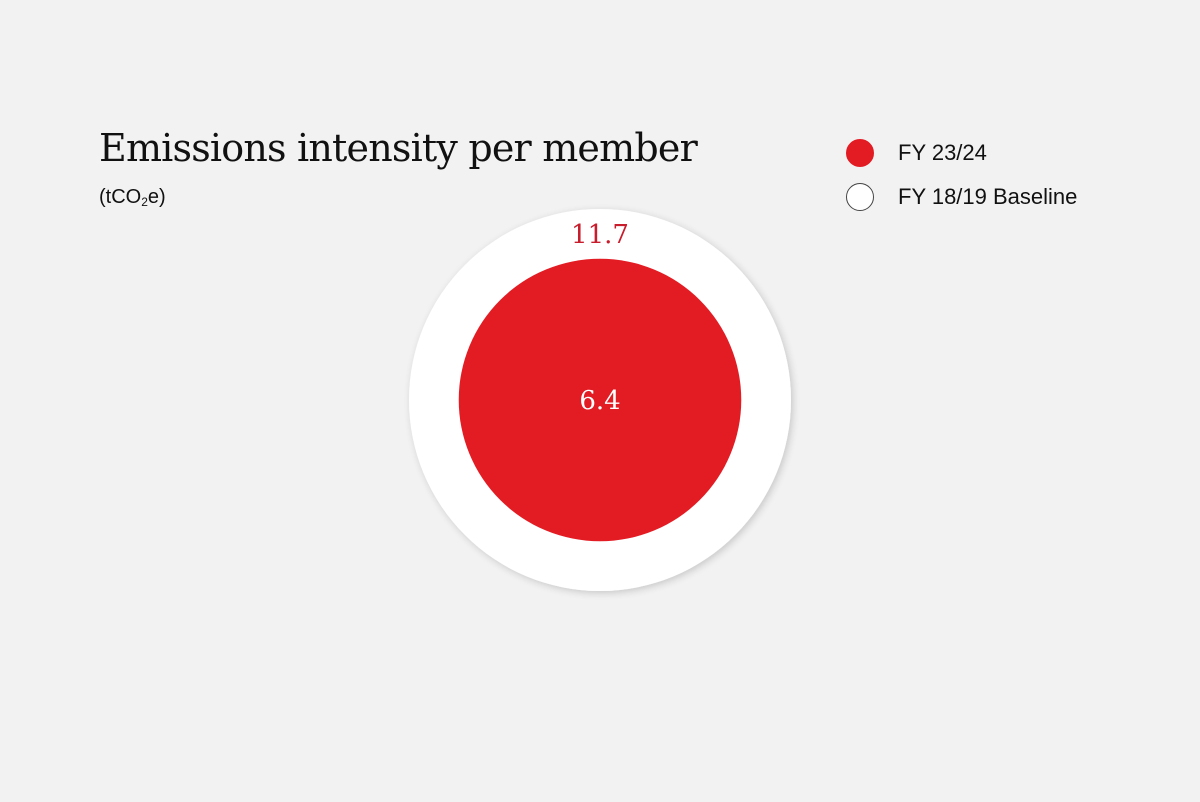 Image resolution: width=1200 pixels, height=802 pixels. Describe the element at coordinates (120, 197) in the screenshot. I see `unit-prefix: (tCO` at that location.